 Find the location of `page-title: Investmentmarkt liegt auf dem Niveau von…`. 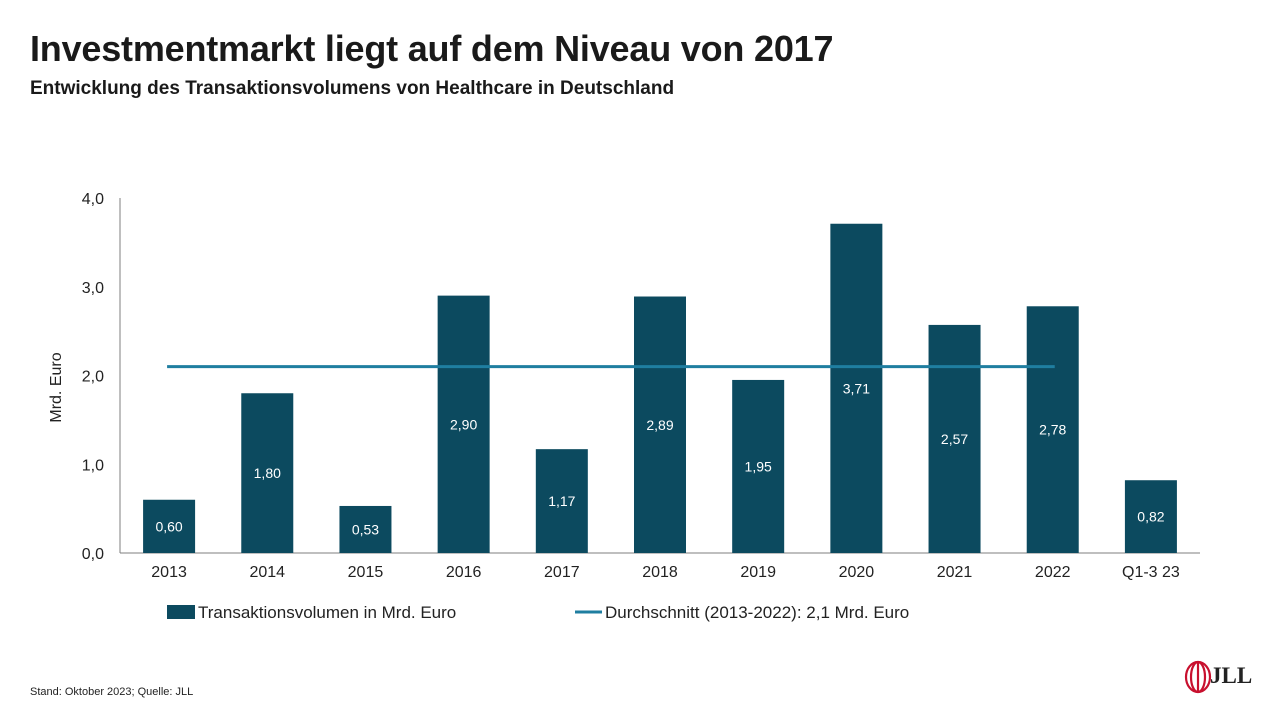

page-title: Investmentmarkt liegt auf dem Niveau von… is located at coordinates (432, 48).